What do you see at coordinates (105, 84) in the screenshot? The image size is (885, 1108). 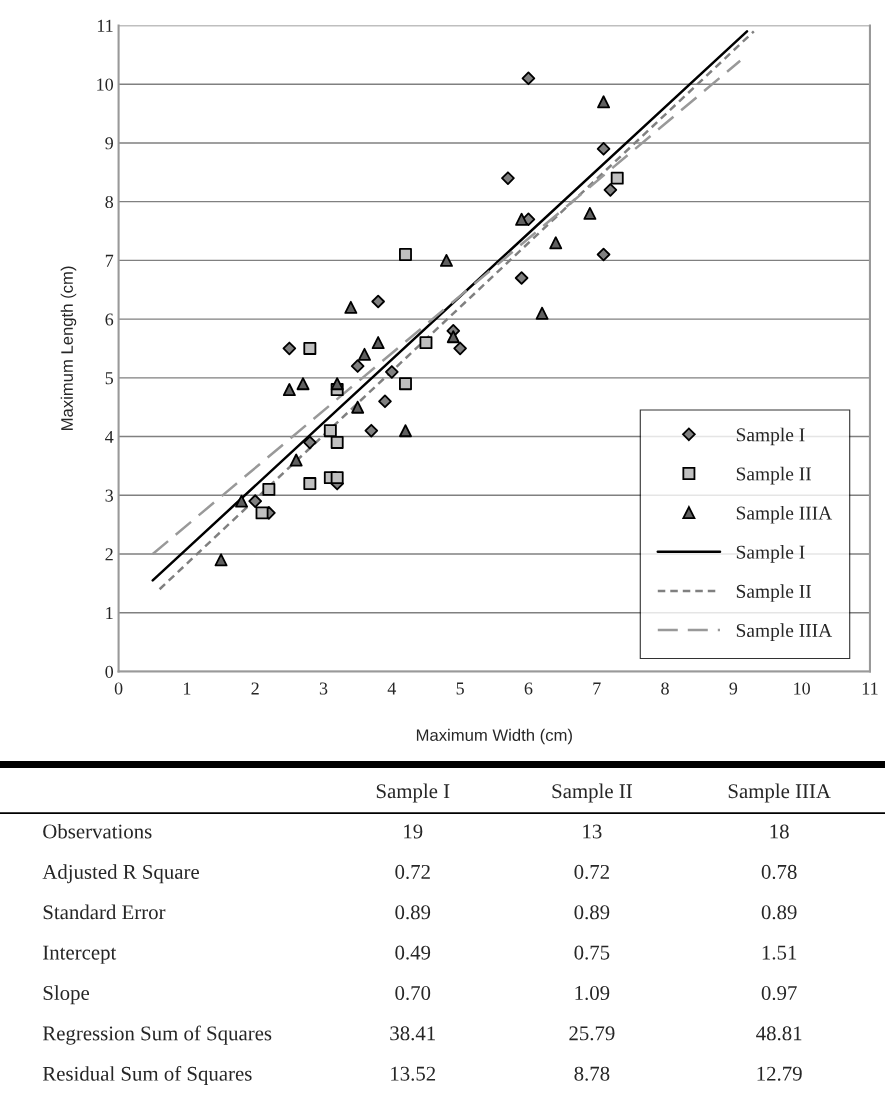 I see `y-tick-label: 10` at bounding box center [105, 84].